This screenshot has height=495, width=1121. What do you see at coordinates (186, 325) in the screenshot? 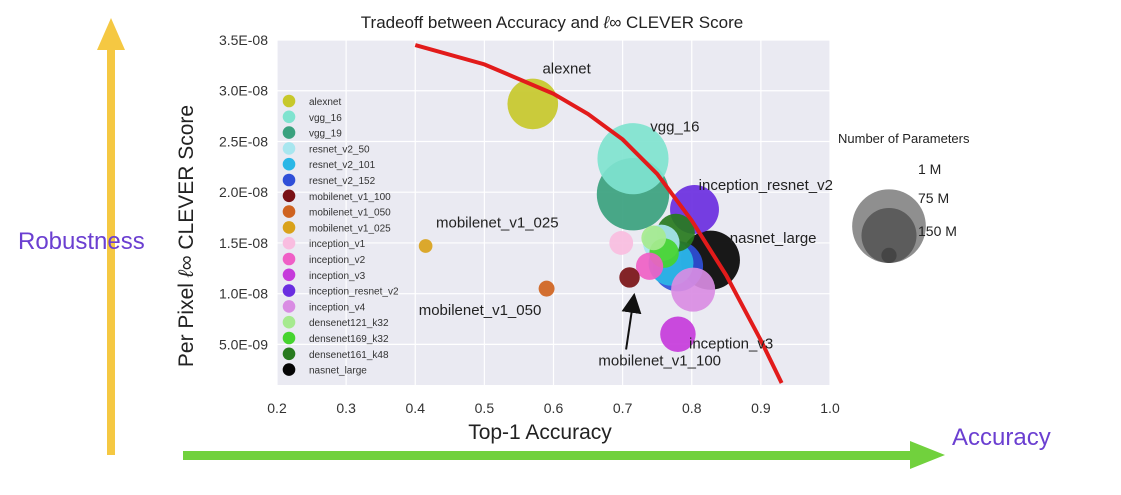
I see `y-axis-label-prefix: Per Pixel` at bounding box center [186, 325].